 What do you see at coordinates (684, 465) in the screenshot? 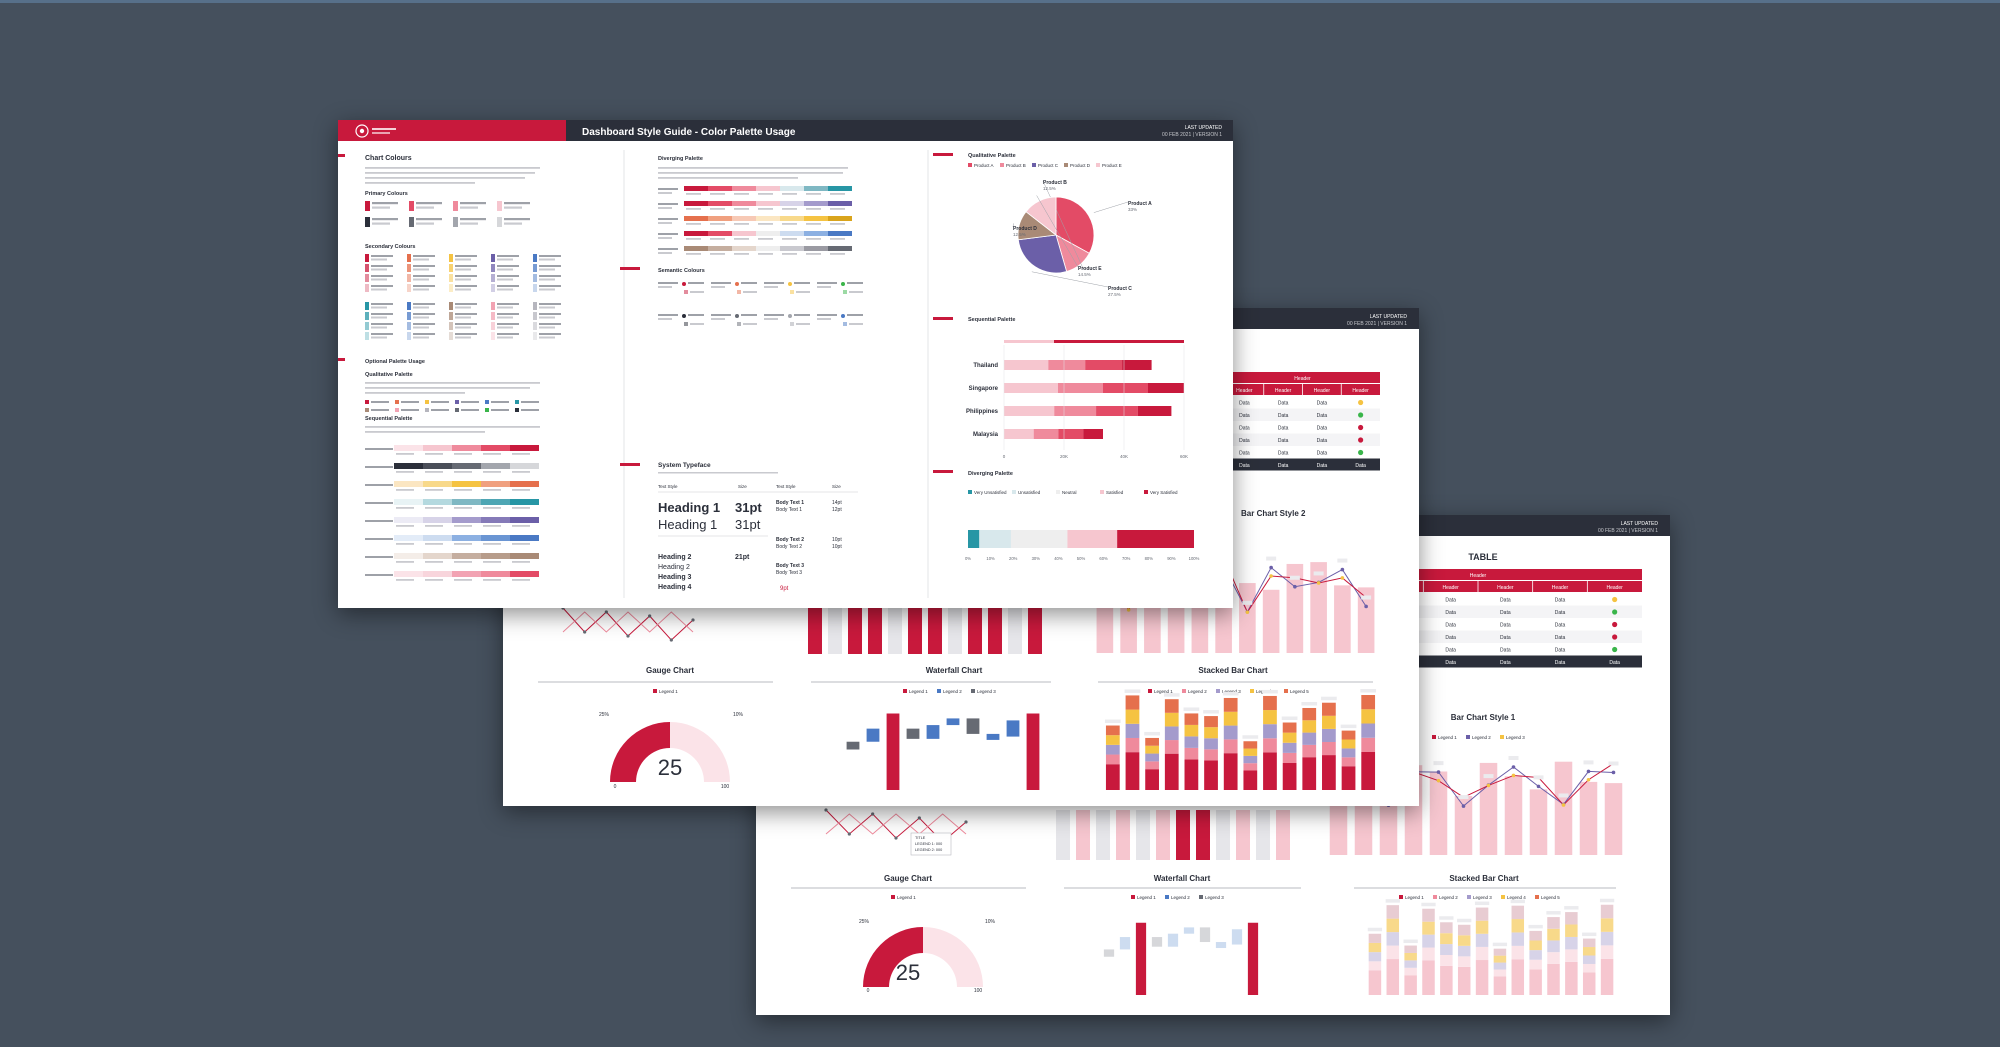
I see `section-heading-system-typeface: System Typeface` at bounding box center [684, 465].